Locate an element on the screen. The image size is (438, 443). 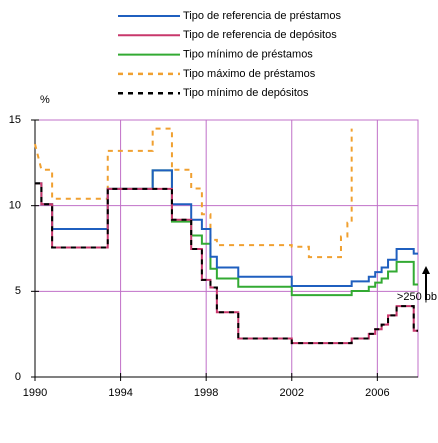
y-tick-label: 0 is located at coordinates (18, 377).